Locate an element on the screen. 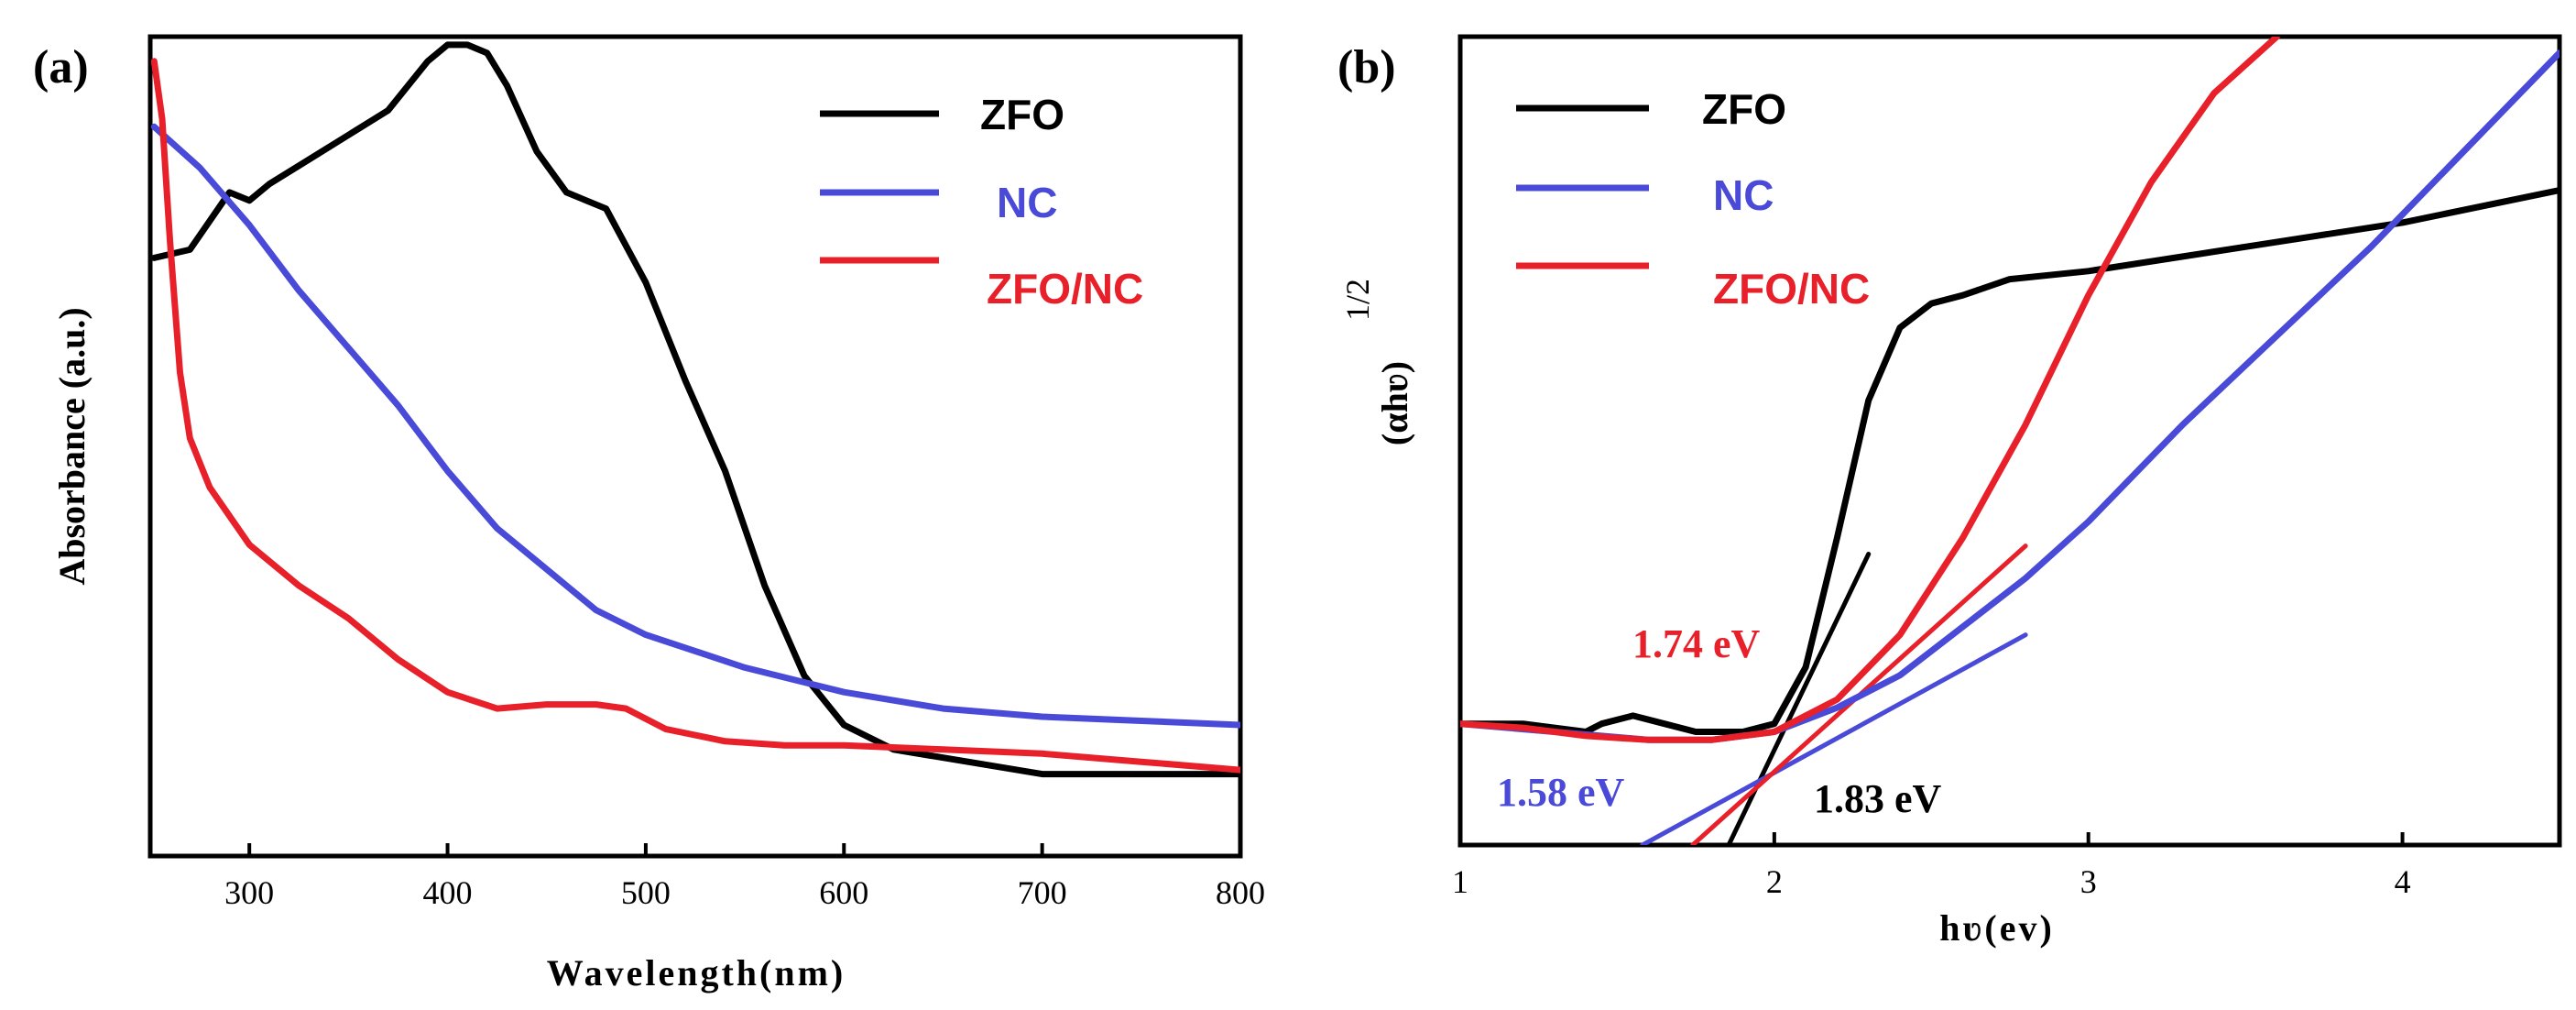 The width and height of the screenshot is (2576, 1010). panel-b-tangent-nc is located at coordinates (1834, 738).